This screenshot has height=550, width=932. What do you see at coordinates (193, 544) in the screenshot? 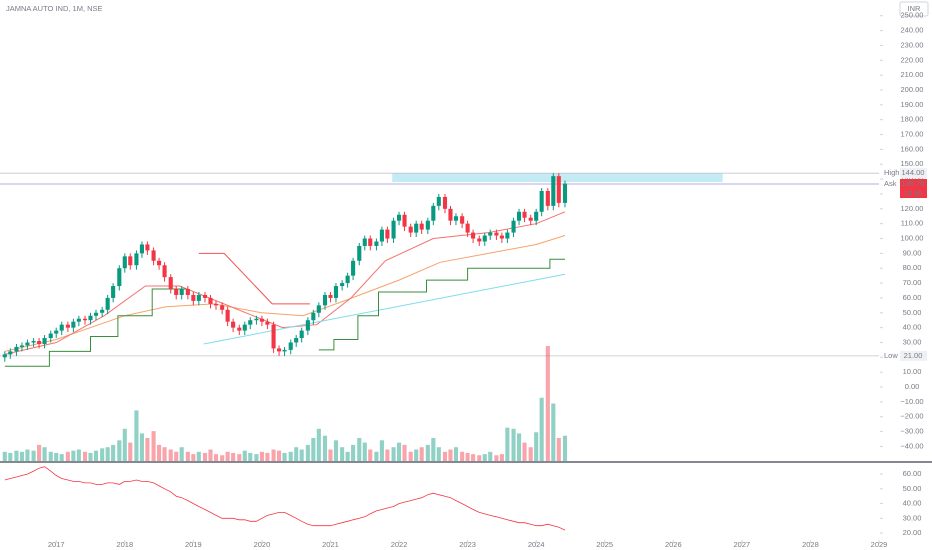
I see `x-tick-label: 2019` at bounding box center [193, 544].